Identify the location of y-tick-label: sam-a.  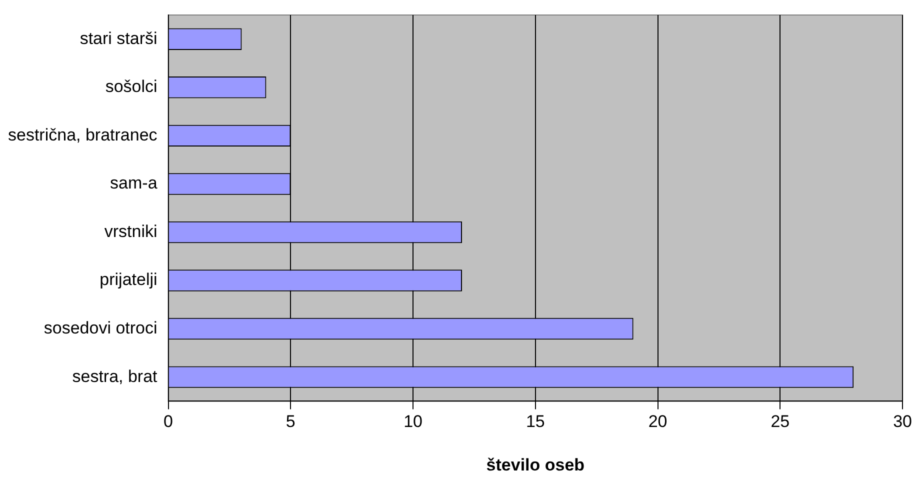
(134, 183).